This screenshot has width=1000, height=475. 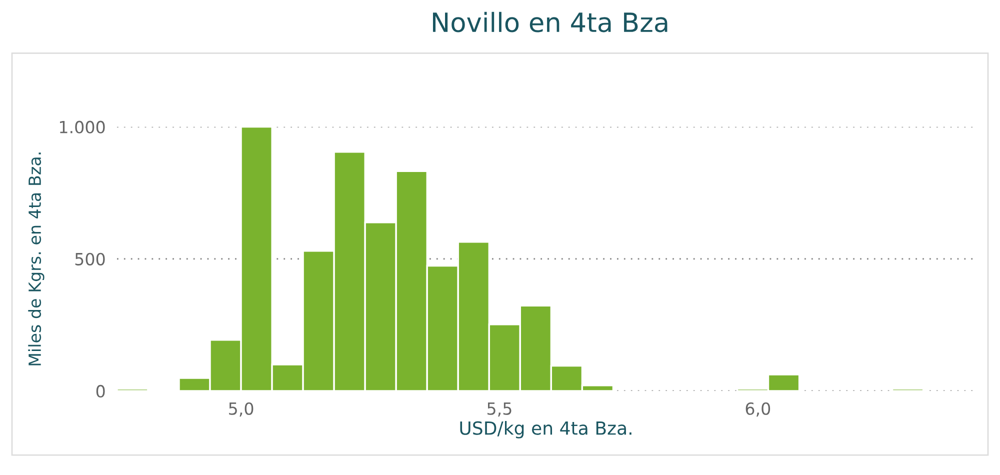 I want to click on y-tick-label: 0, so click(x=100, y=391).